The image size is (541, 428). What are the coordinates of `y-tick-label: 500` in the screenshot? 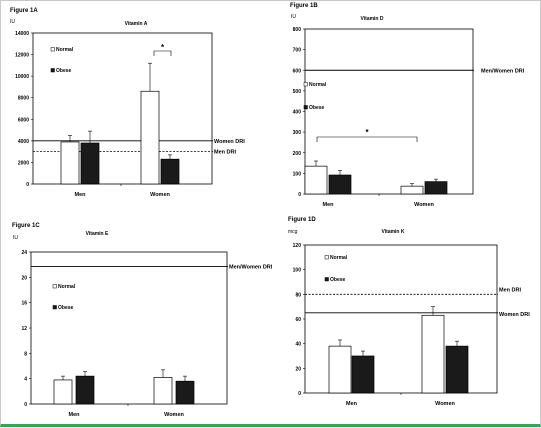 It's located at (297, 92).